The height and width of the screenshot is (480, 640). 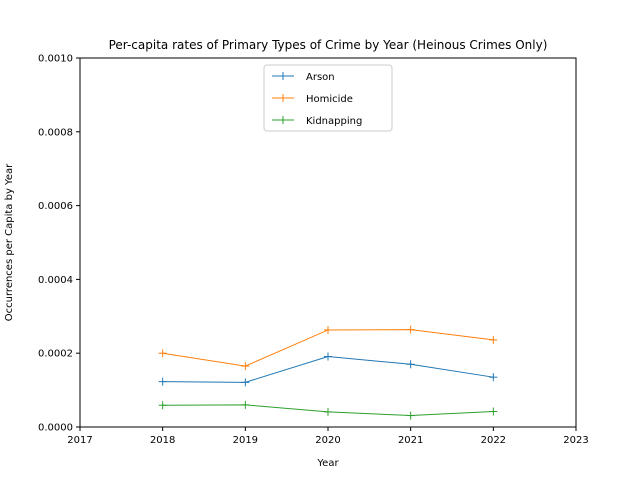 I want to click on plot-content, so click(x=328, y=372).